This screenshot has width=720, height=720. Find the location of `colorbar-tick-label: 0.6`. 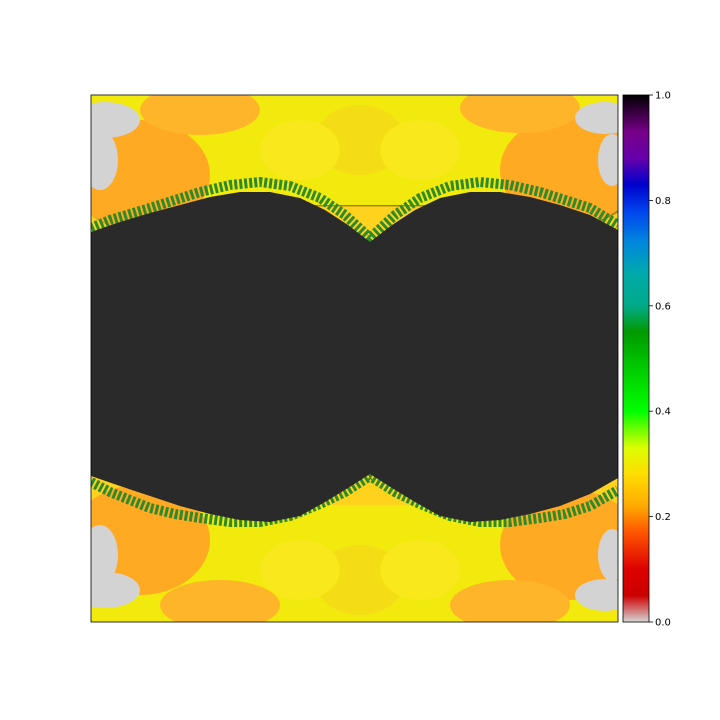

colorbar-tick-label: 0.6 is located at coordinates (663, 306).